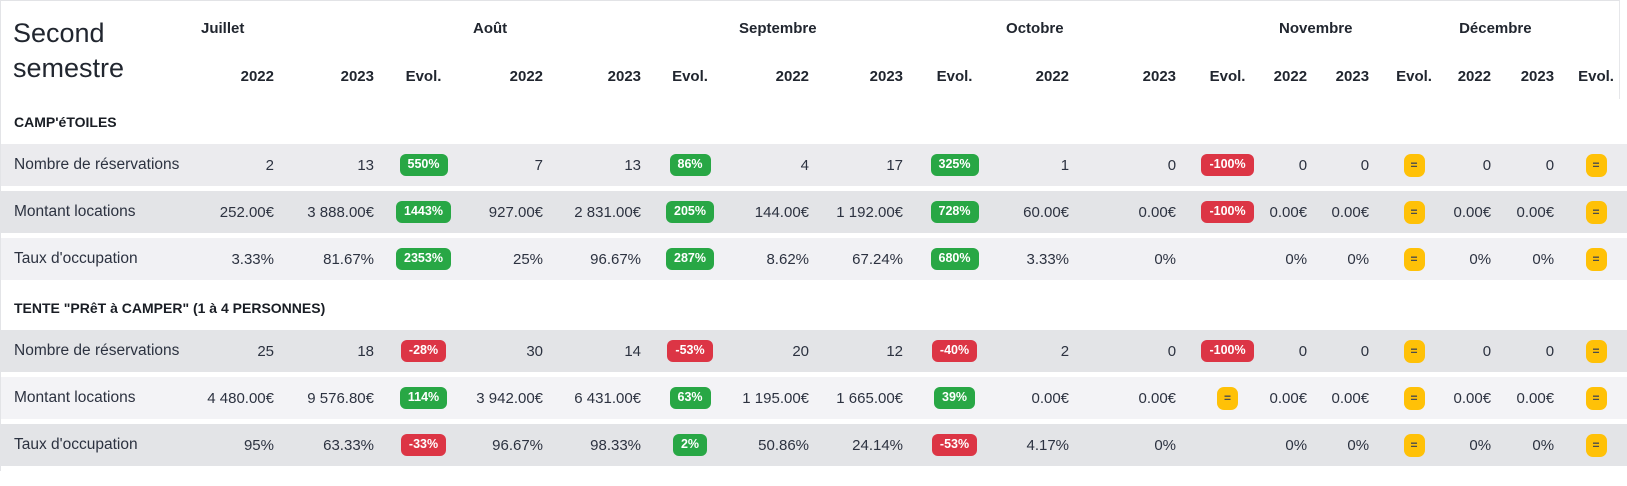 Image resolution: width=1627 pixels, height=486 pixels. Describe the element at coordinates (334, 214) in the screenshot. I see `value-2023: 3 888.00€` at that location.